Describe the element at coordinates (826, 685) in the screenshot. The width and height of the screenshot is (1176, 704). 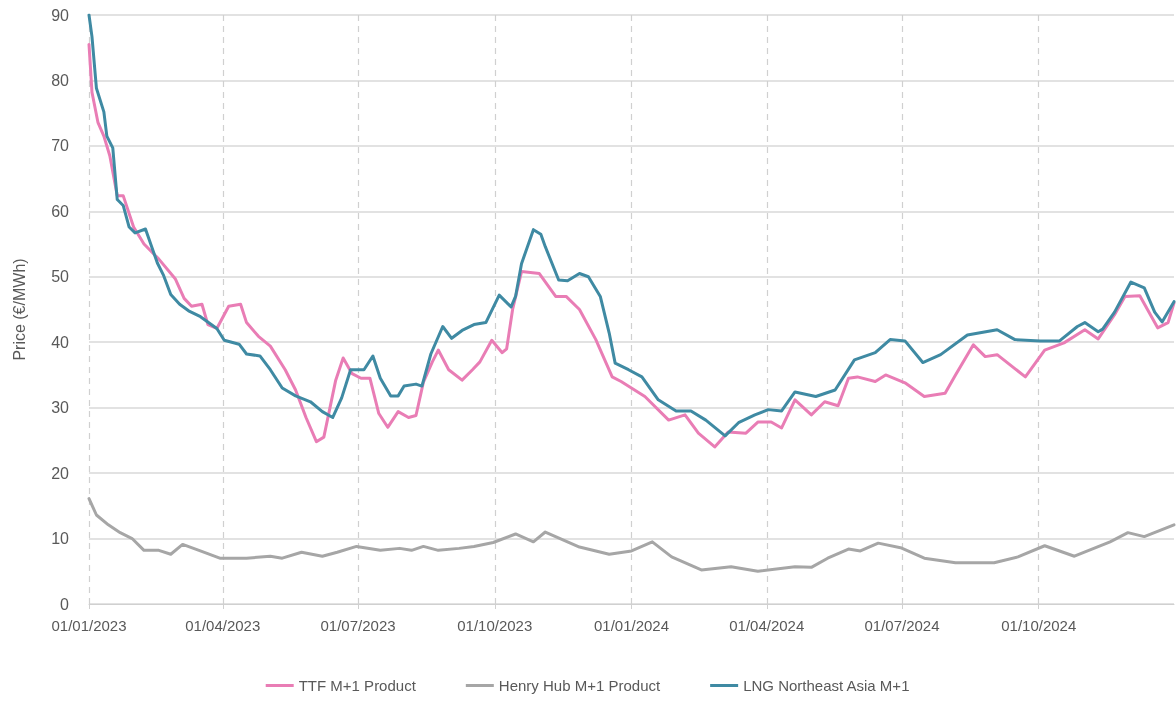
I see `legend-label: LNG Northeast Asia M+1` at that location.